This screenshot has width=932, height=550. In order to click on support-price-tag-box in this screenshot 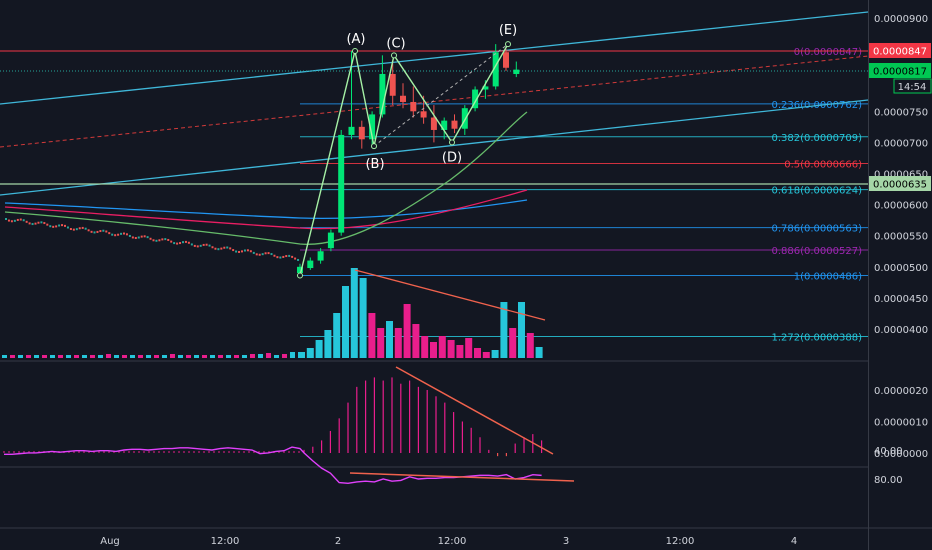, I will do `click(900, 183)`.